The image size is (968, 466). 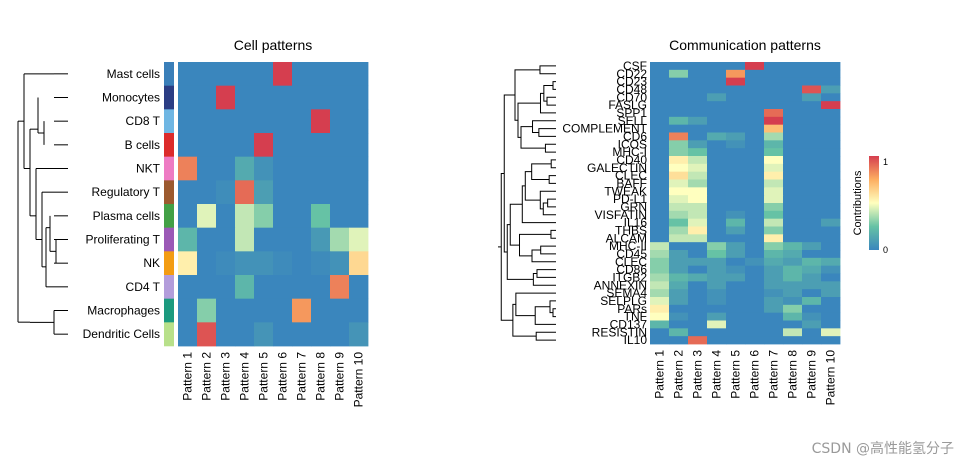 What do you see at coordinates (302, 376) in the screenshot?
I see `column-label: Pattern 7` at bounding box center [302, 376].